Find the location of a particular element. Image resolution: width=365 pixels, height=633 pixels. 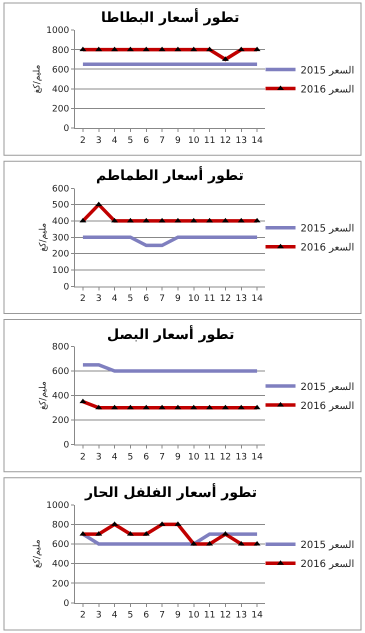

chart-title: تطور أسعار الطماطم is located at coordinates (170, 175).